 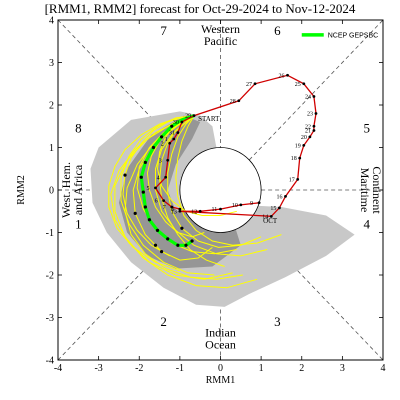 What do you see at coordinates (235, 206) in the screenshot?
I see `observed-day-label: 10` at bounding box center [235, 206].